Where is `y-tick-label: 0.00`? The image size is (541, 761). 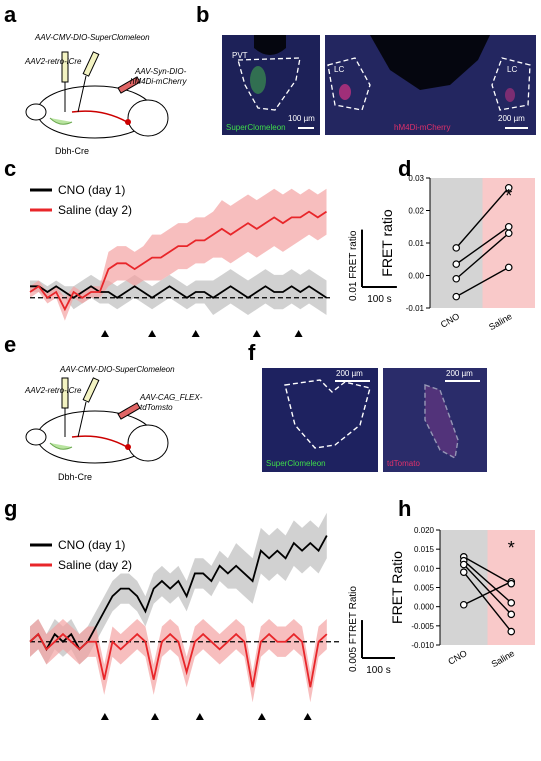
y-tick-label: 0.00 is located at coordinates (416, 276).